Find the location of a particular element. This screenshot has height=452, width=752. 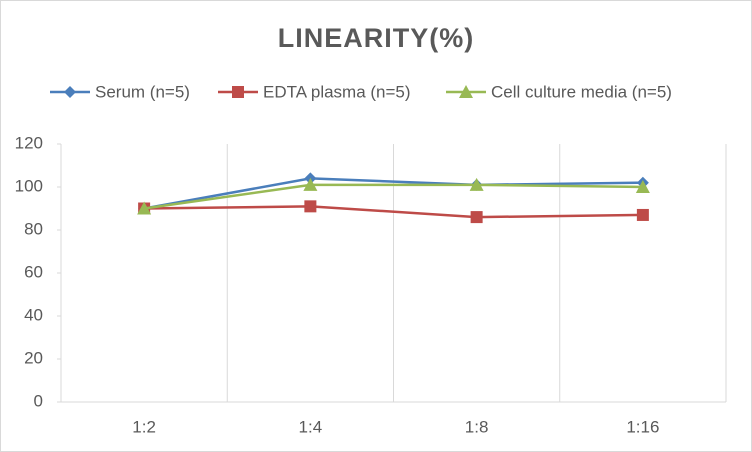

legend-label: Serum (n=5) is located at coordinates (142, 91).